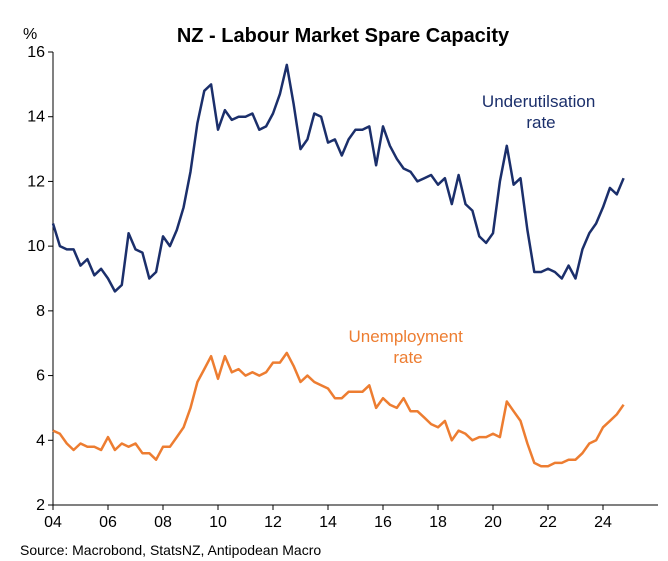 This screenshot has width=668, height=561. Describe the element at coordinates (493, 522) in the screenshot. I see `x-tick-label: 20` at that location.